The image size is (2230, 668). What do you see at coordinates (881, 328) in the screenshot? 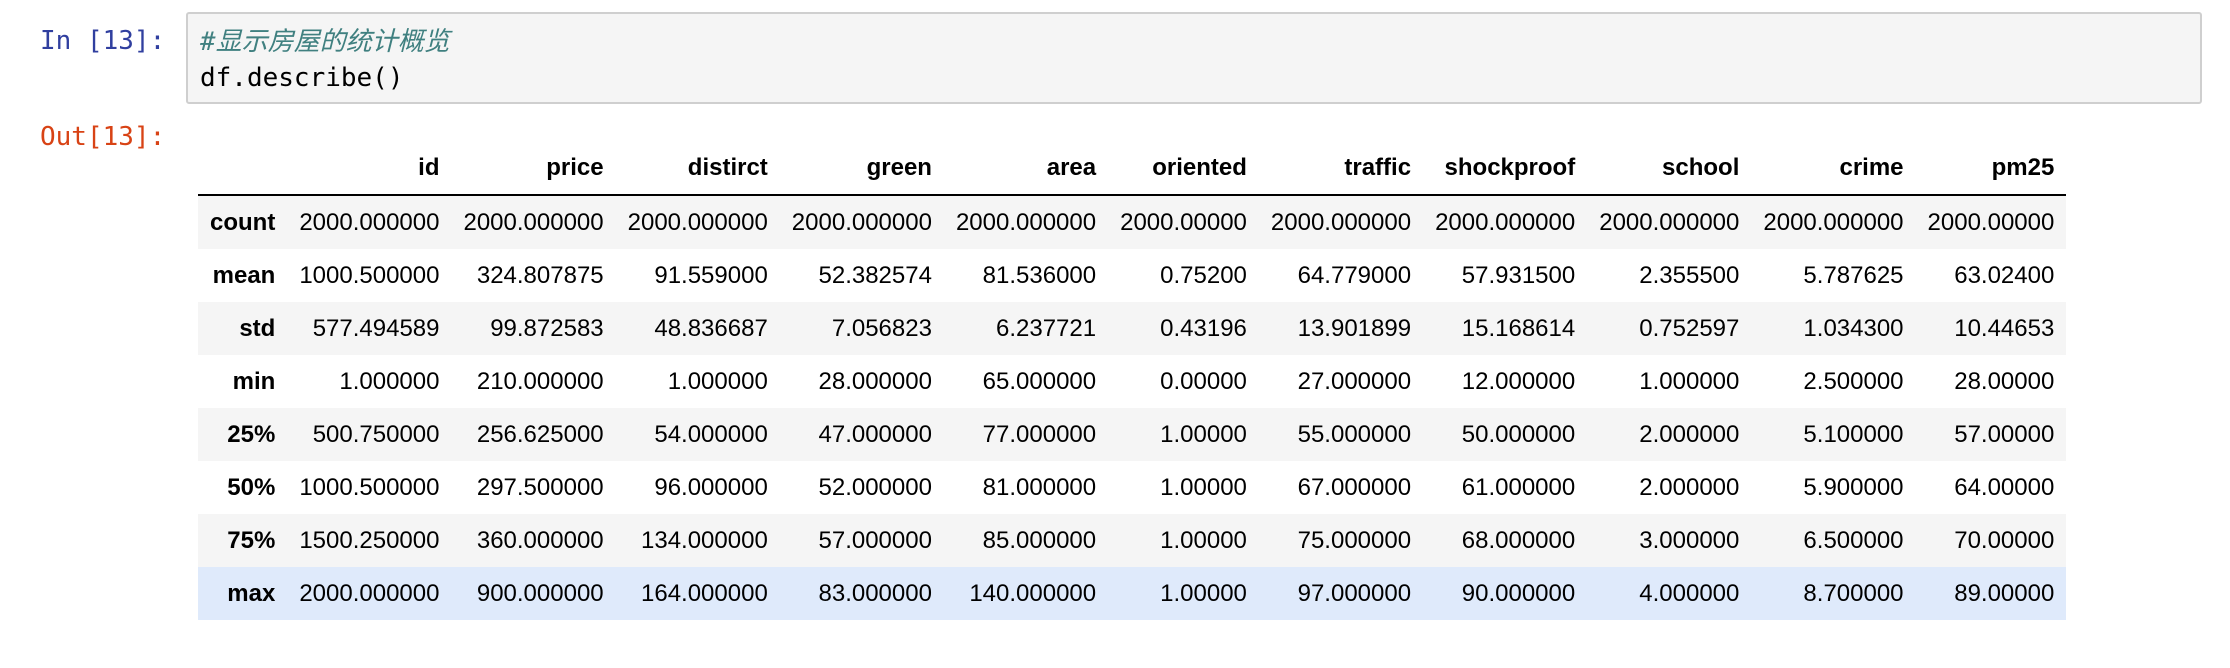
I see `table-cell: 7.056823` at bounding box center [881, 328].